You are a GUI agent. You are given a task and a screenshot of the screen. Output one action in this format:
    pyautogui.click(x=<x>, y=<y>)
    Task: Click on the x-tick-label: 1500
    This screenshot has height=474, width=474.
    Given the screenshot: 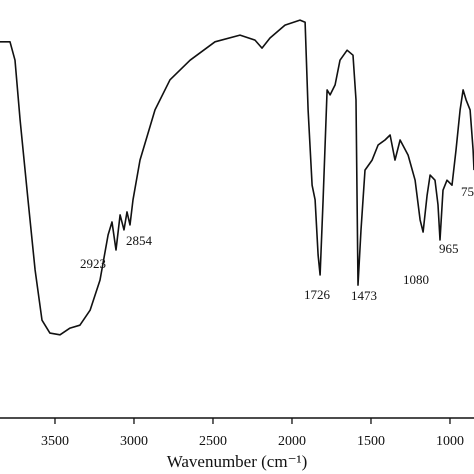 What is the action you would take?
    pyautogui.click(x=371, y=441)
    